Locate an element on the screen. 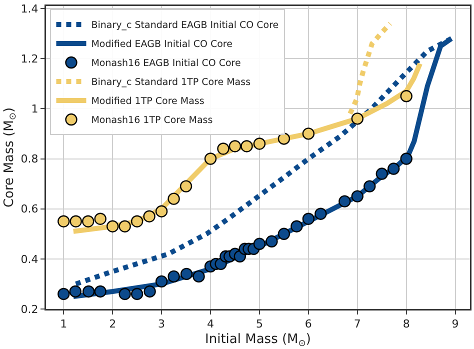 This screenshot has width=474, height=349. y-tick-label: 0.2 is located at coordinates (29, 309).